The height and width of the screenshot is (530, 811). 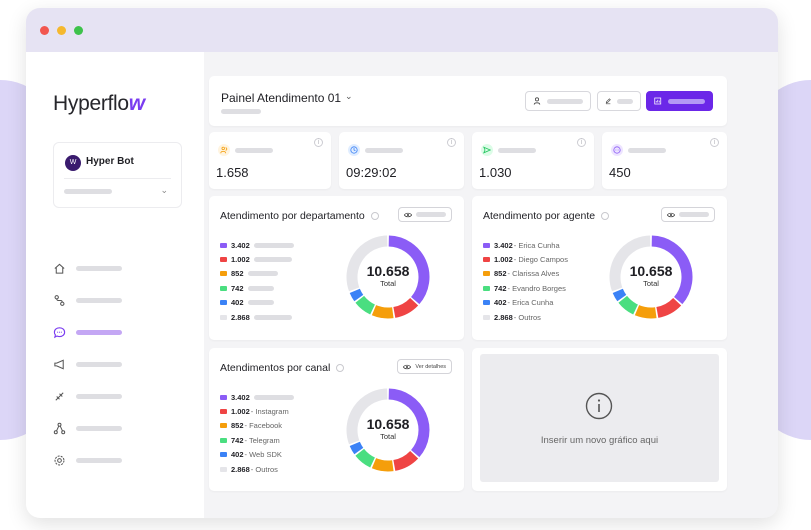 What do you see at coordinates (539, 216) in the screenshot?
I see `panel-title-text: Atendimento por agente` at bounding box center [539, 216].